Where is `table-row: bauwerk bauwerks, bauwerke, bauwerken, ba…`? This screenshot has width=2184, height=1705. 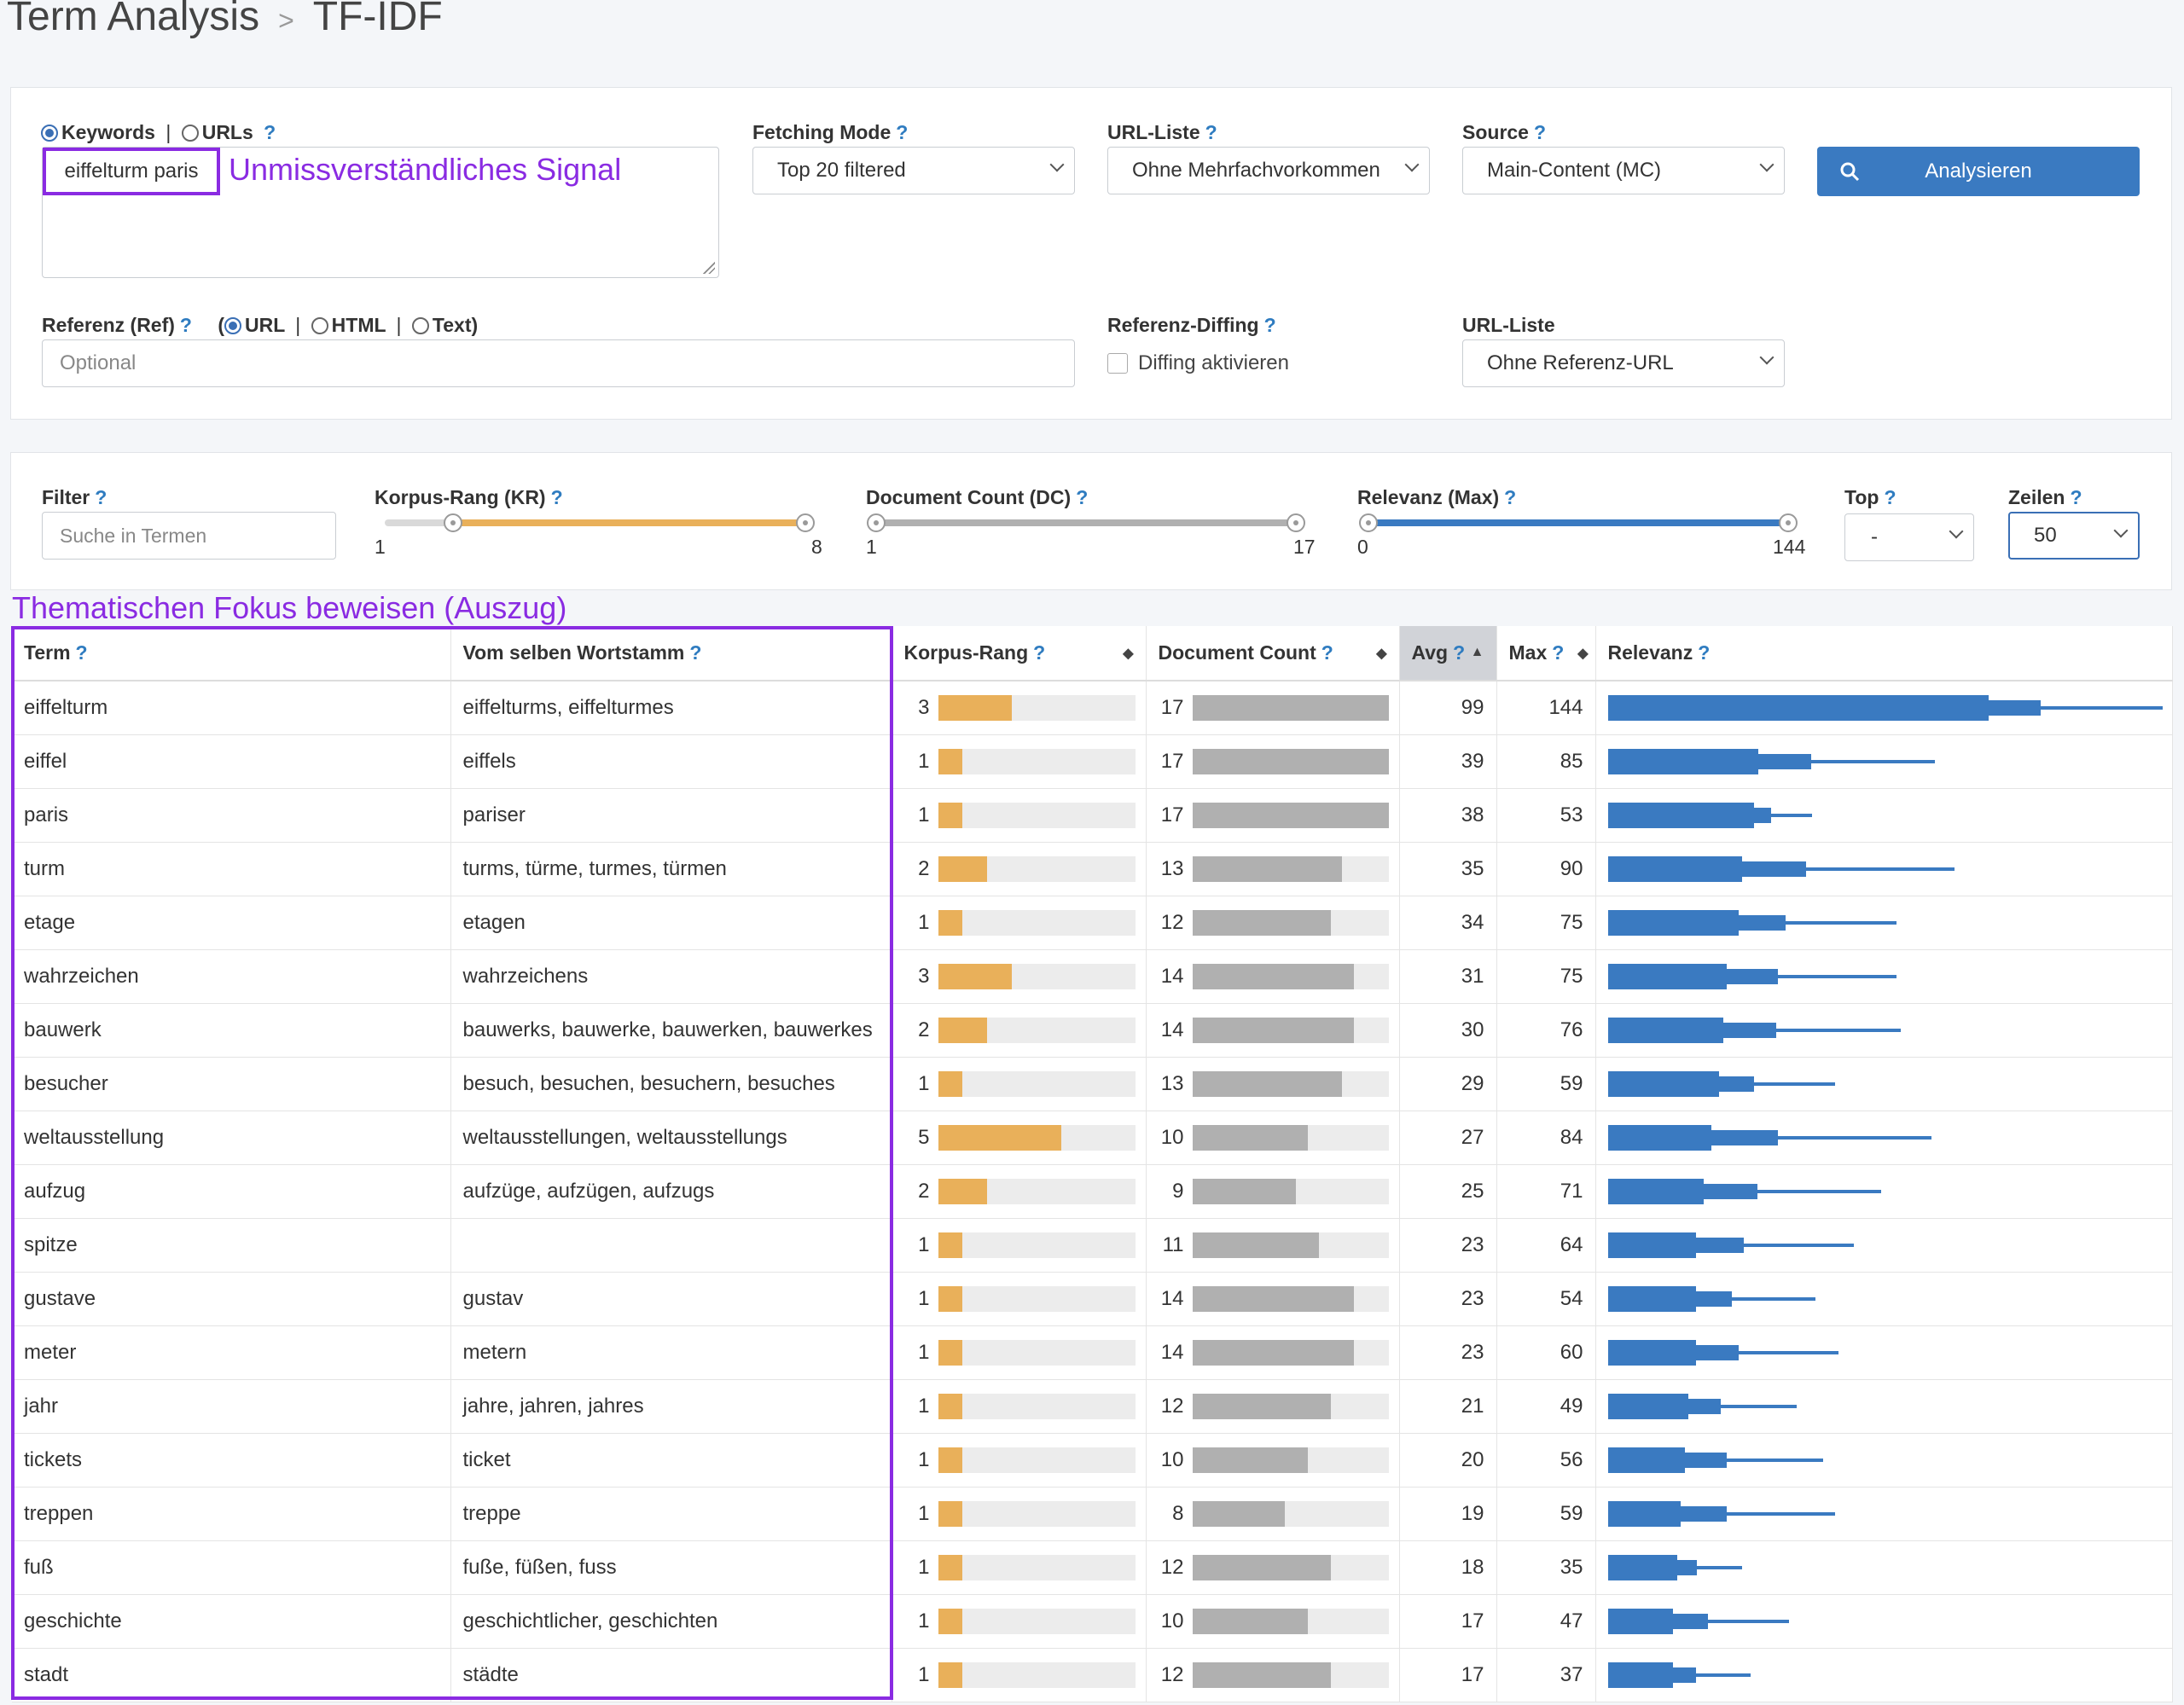 table-row: bauwerk bauwerks, bauwerke, bauwerken, ba… is located at coordinates (1093, 1030).